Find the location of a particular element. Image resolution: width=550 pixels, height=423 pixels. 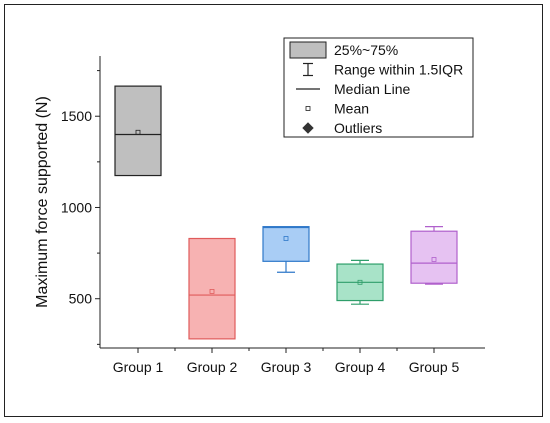

y-axis-label: Maximum force supported (N) is located at coordinates (42, 202).